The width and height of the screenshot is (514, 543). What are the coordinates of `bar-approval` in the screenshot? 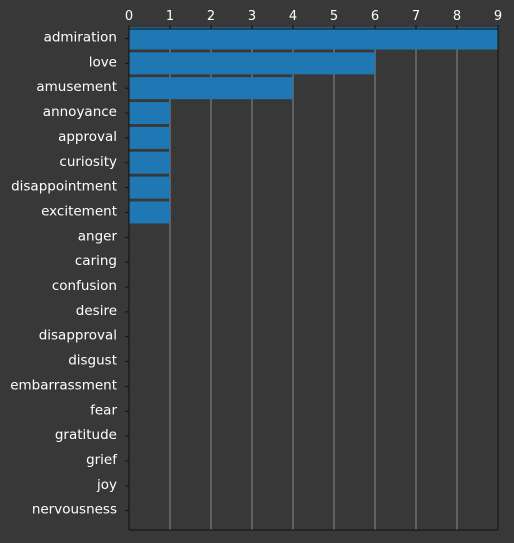 It's located at (149, 137).